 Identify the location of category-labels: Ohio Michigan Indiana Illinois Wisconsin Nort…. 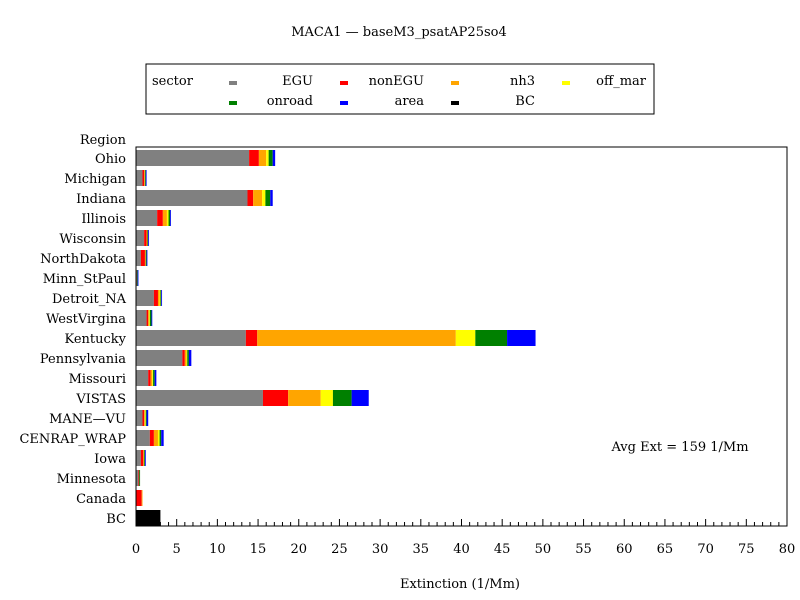
(72, 339).